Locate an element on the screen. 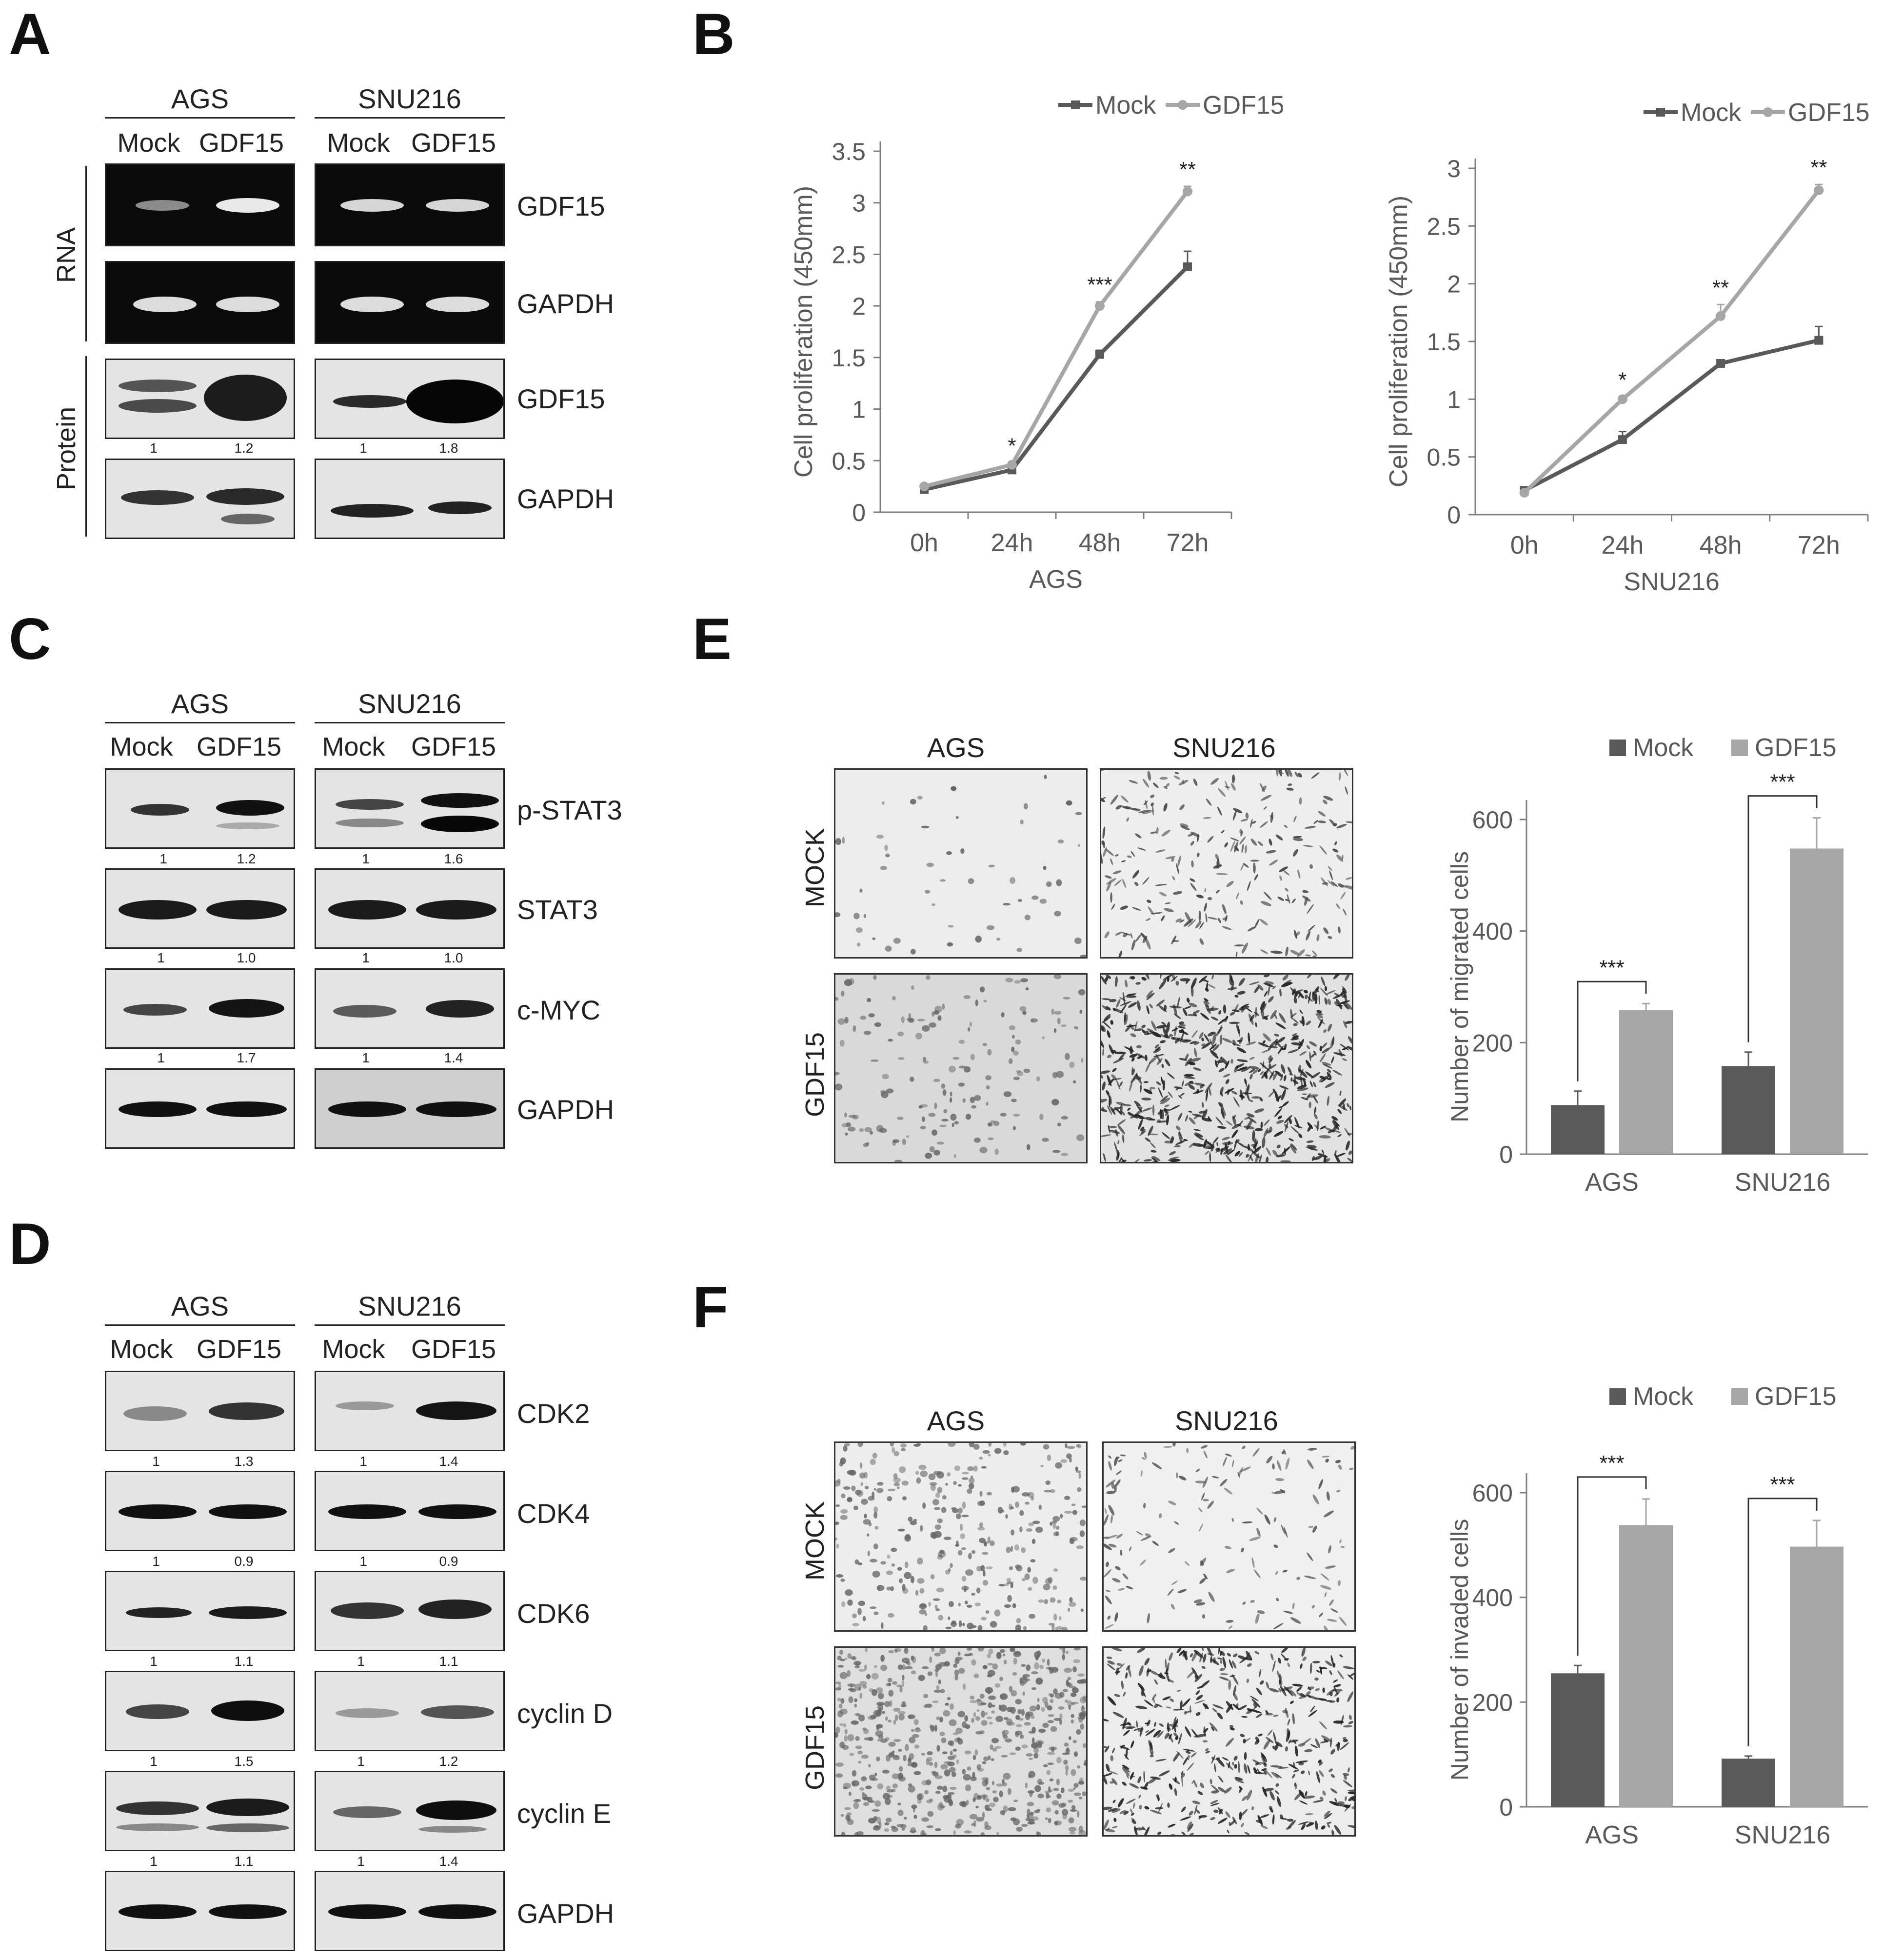  blot-pstat3-ags is located at coordinates (200, 808).